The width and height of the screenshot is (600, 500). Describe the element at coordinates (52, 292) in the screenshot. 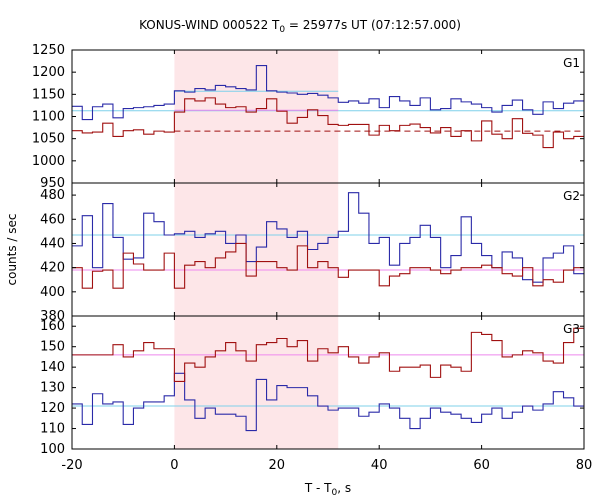

I see `y-tick-label: 400` at that location.